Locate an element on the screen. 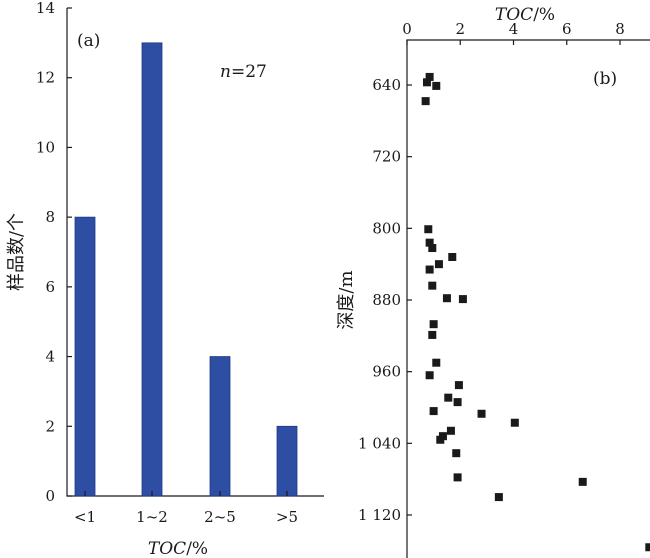 This screenshot has width=650, height=558. bar-chart-category-label: 2~5 is located at coordinates (220, 517).